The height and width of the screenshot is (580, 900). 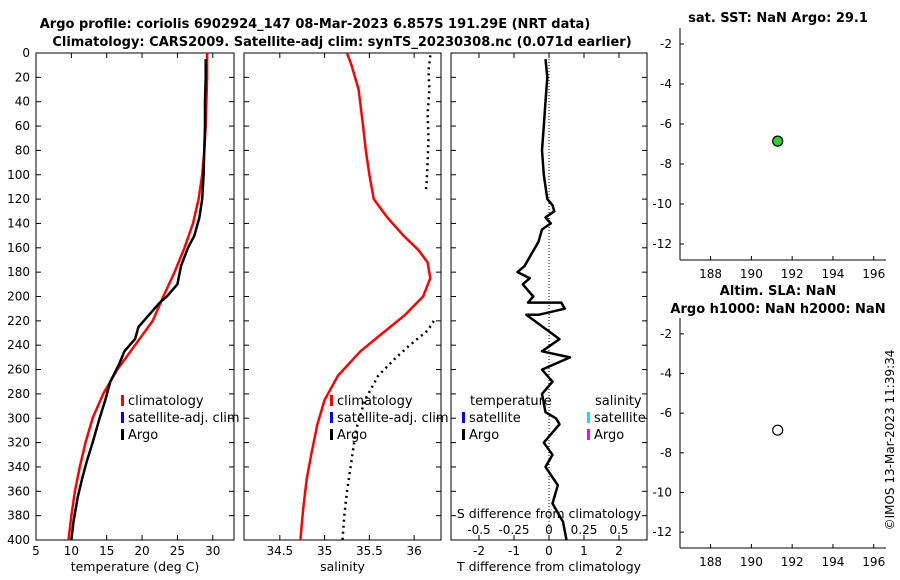 What do you see at coordinates (777, 309) in the screenshot?
I see `p-sla-title: Argo h1000: NaN h2000: NaN` at bounding box center [777, 309].